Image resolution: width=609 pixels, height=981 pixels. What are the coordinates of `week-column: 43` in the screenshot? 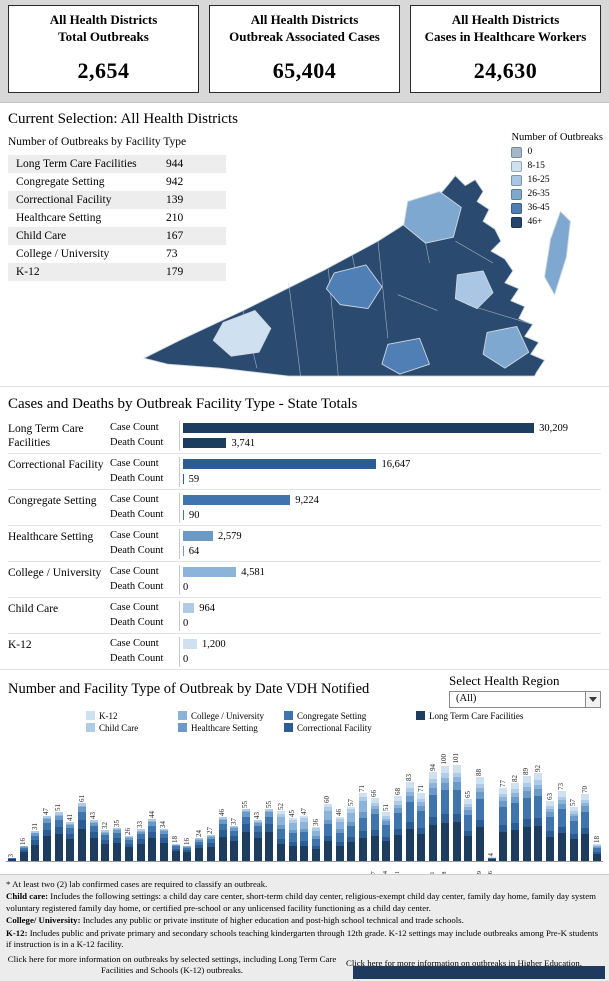 It's located at (94, 836).